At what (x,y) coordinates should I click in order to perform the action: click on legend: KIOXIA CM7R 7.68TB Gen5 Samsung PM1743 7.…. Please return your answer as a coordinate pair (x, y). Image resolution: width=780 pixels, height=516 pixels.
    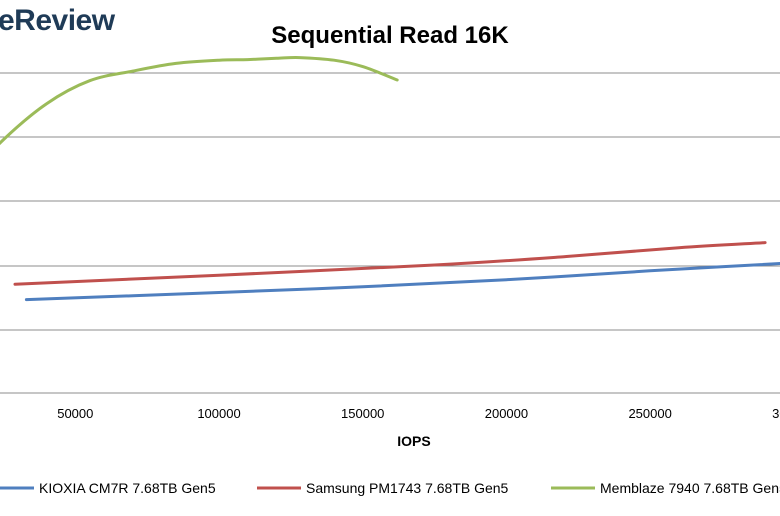
    Looking at the image, I should click on (390, 488).